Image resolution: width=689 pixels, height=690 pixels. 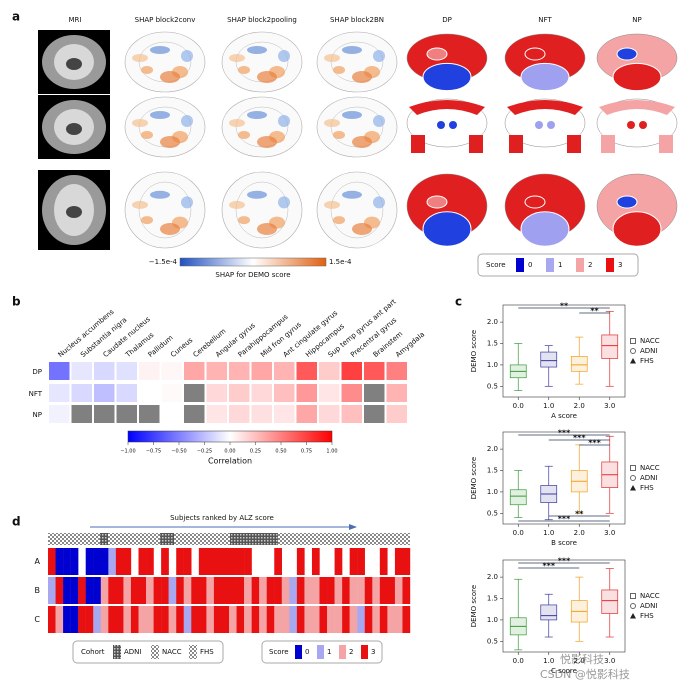 What do you see at coordinates (594, 311) in the screenshot?
I see `significance-label: **` at bounding box center [594, 311].